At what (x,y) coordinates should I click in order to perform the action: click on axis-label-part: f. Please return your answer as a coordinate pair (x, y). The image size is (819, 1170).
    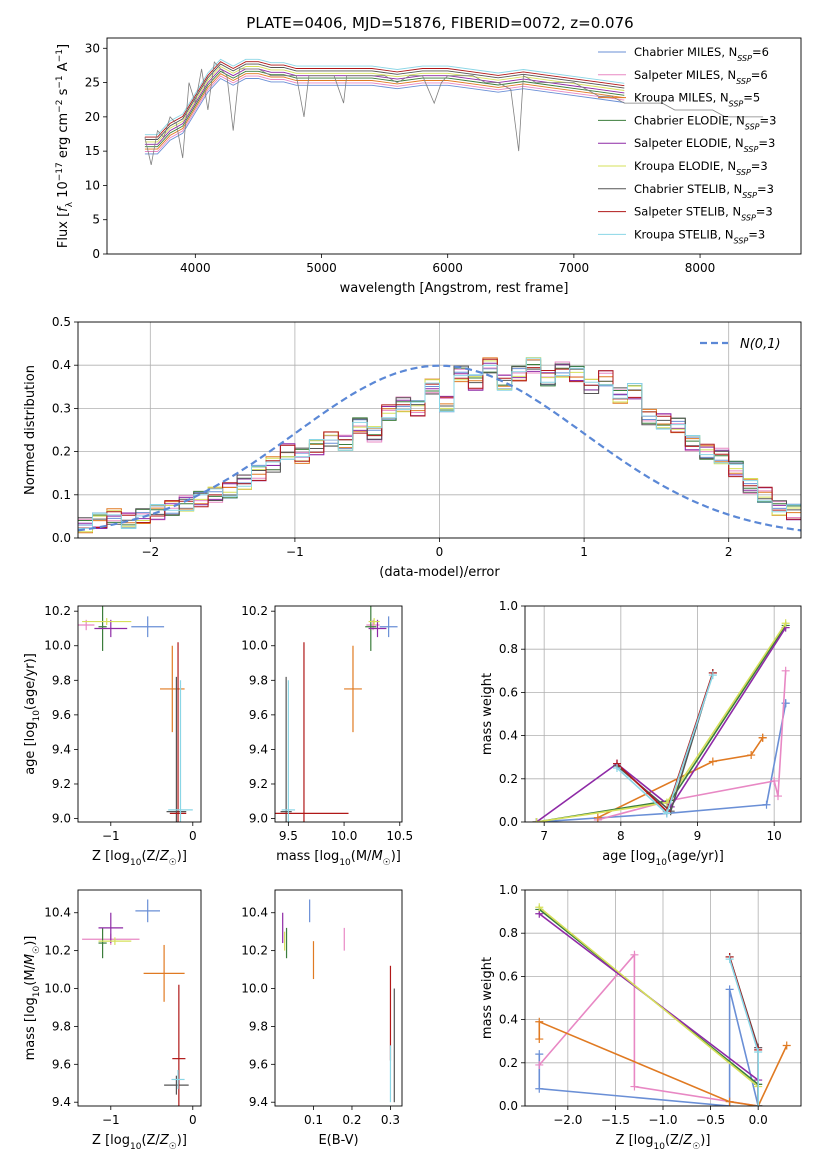
    Looking at the image, I should click on (63, 208).